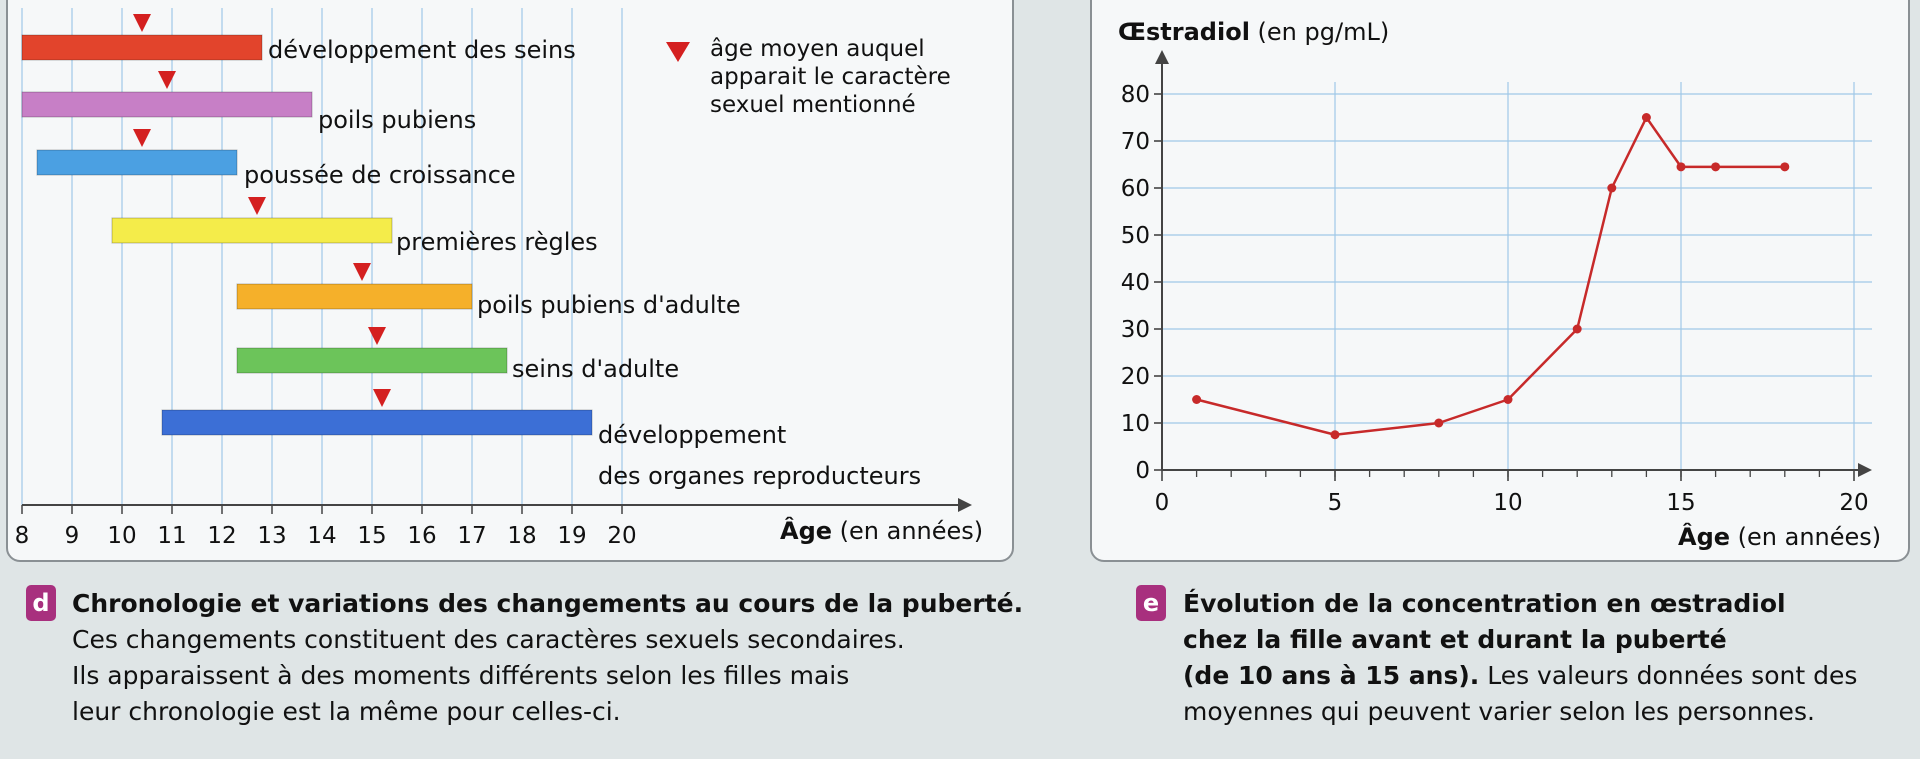 Image resolution: width=1920 pixels, height=759 pixels. Describe the element at coordinates (830, 77) in the screenshot. I see `legend-text: apparait le caractère` at that location.